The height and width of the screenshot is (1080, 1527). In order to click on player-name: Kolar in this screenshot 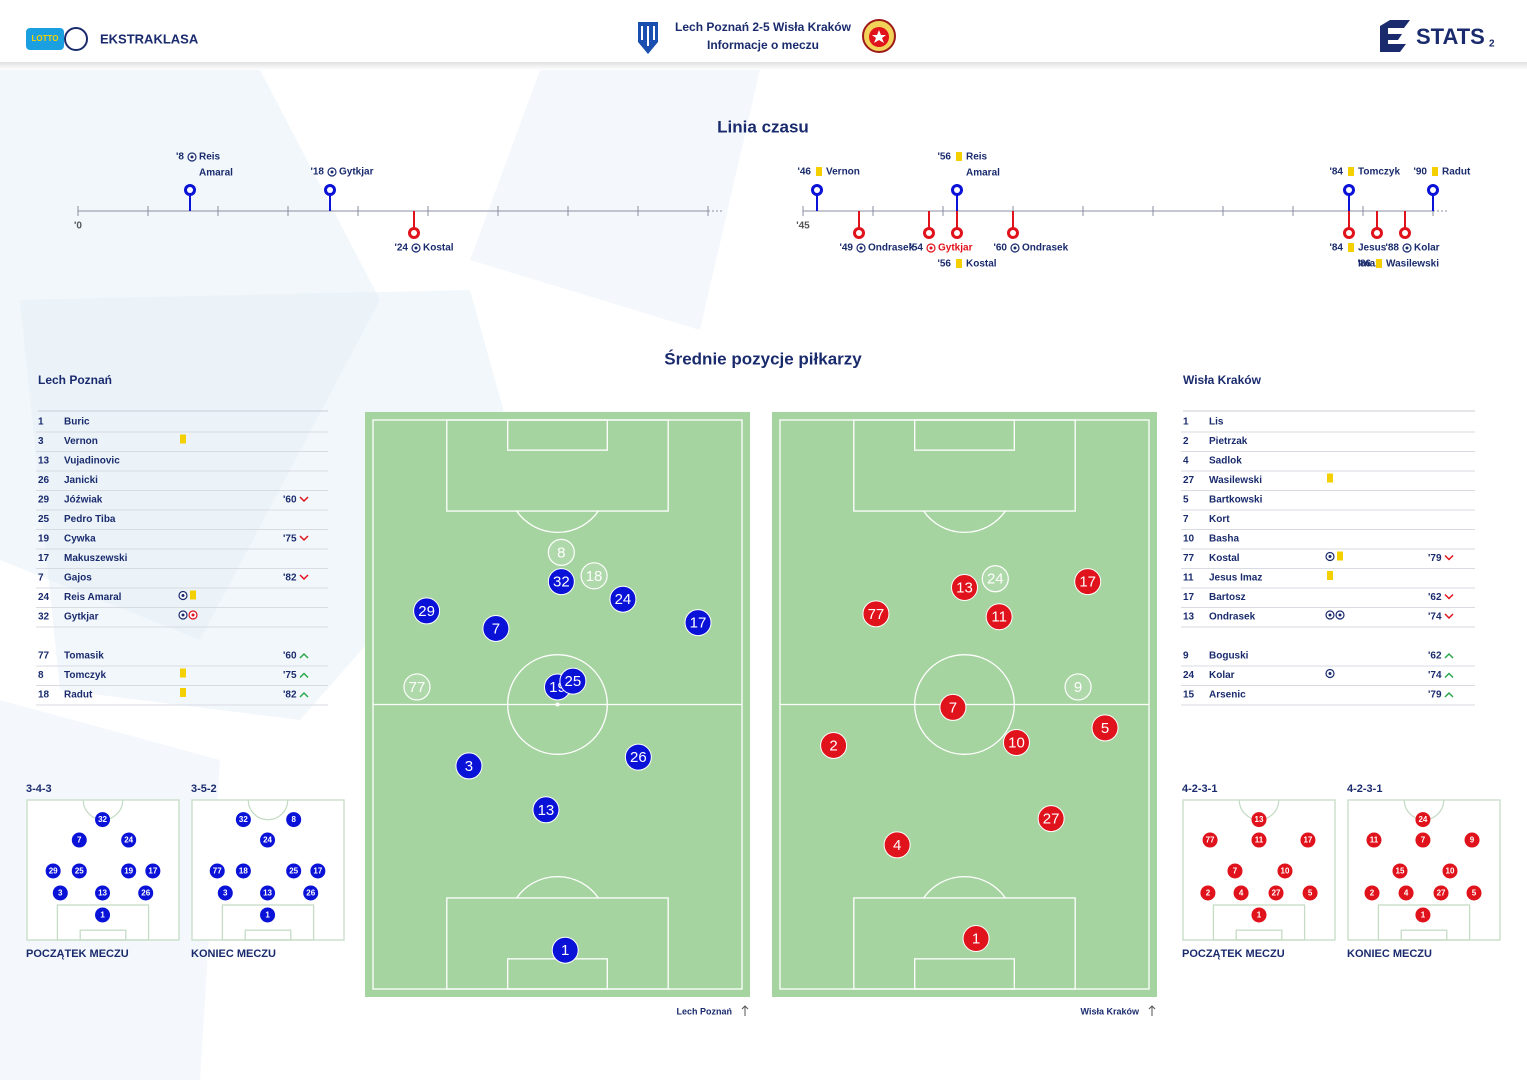, I will do `click(1222, 675)`.